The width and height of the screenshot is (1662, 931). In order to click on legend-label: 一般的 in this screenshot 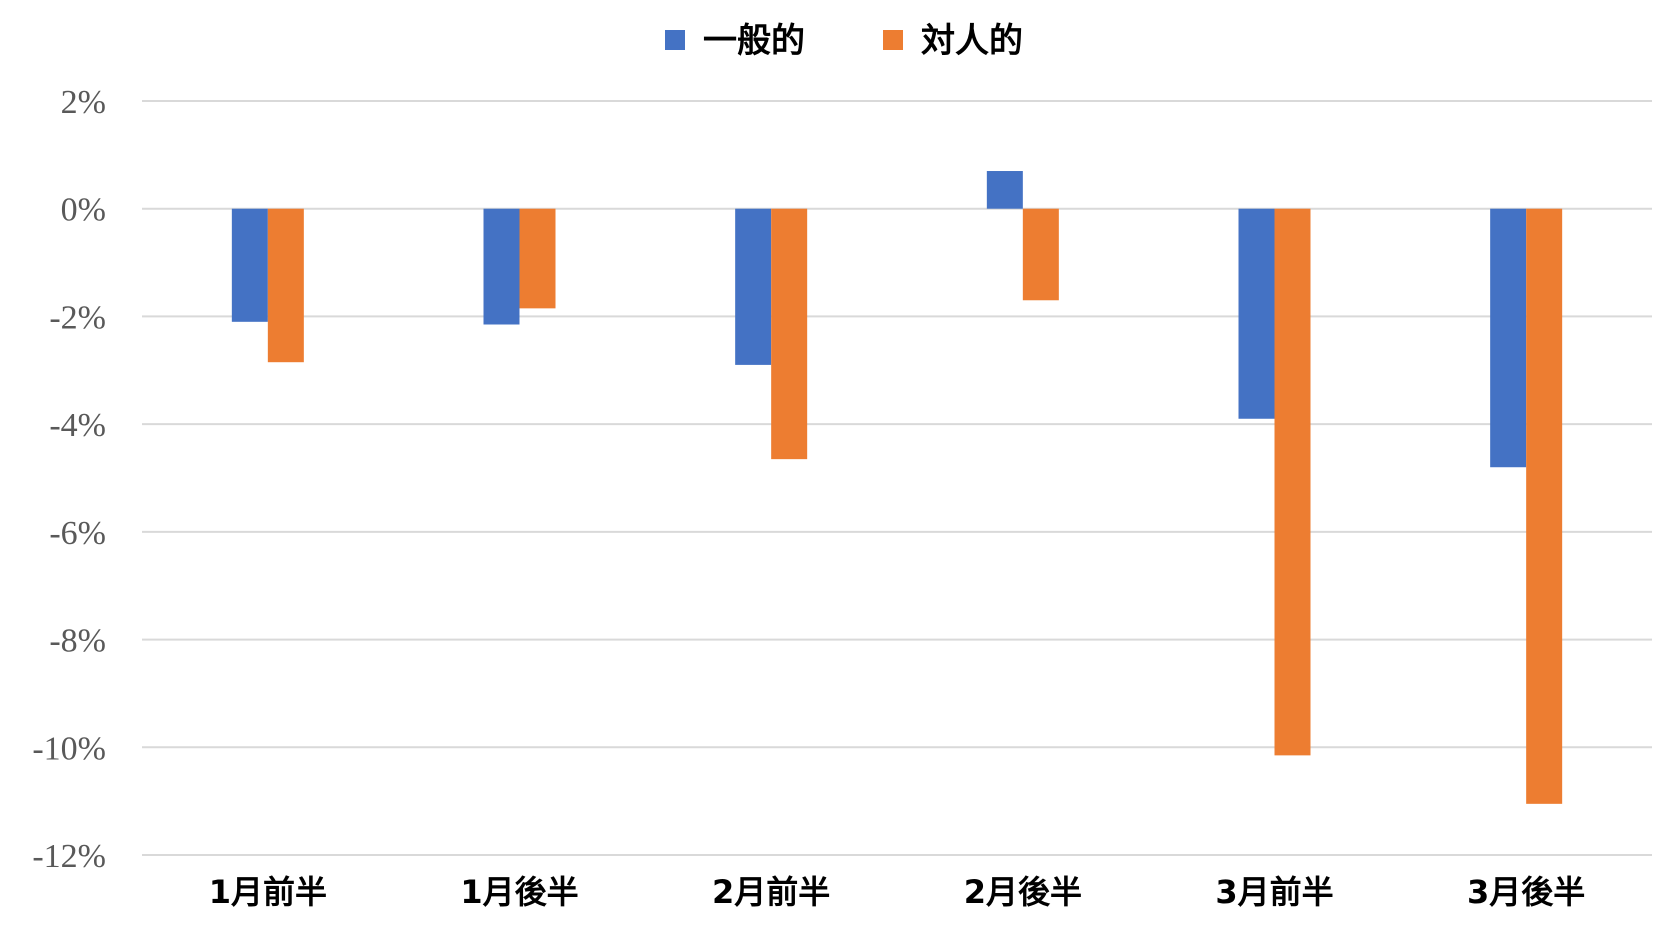, I will do `click(754, 41)`.